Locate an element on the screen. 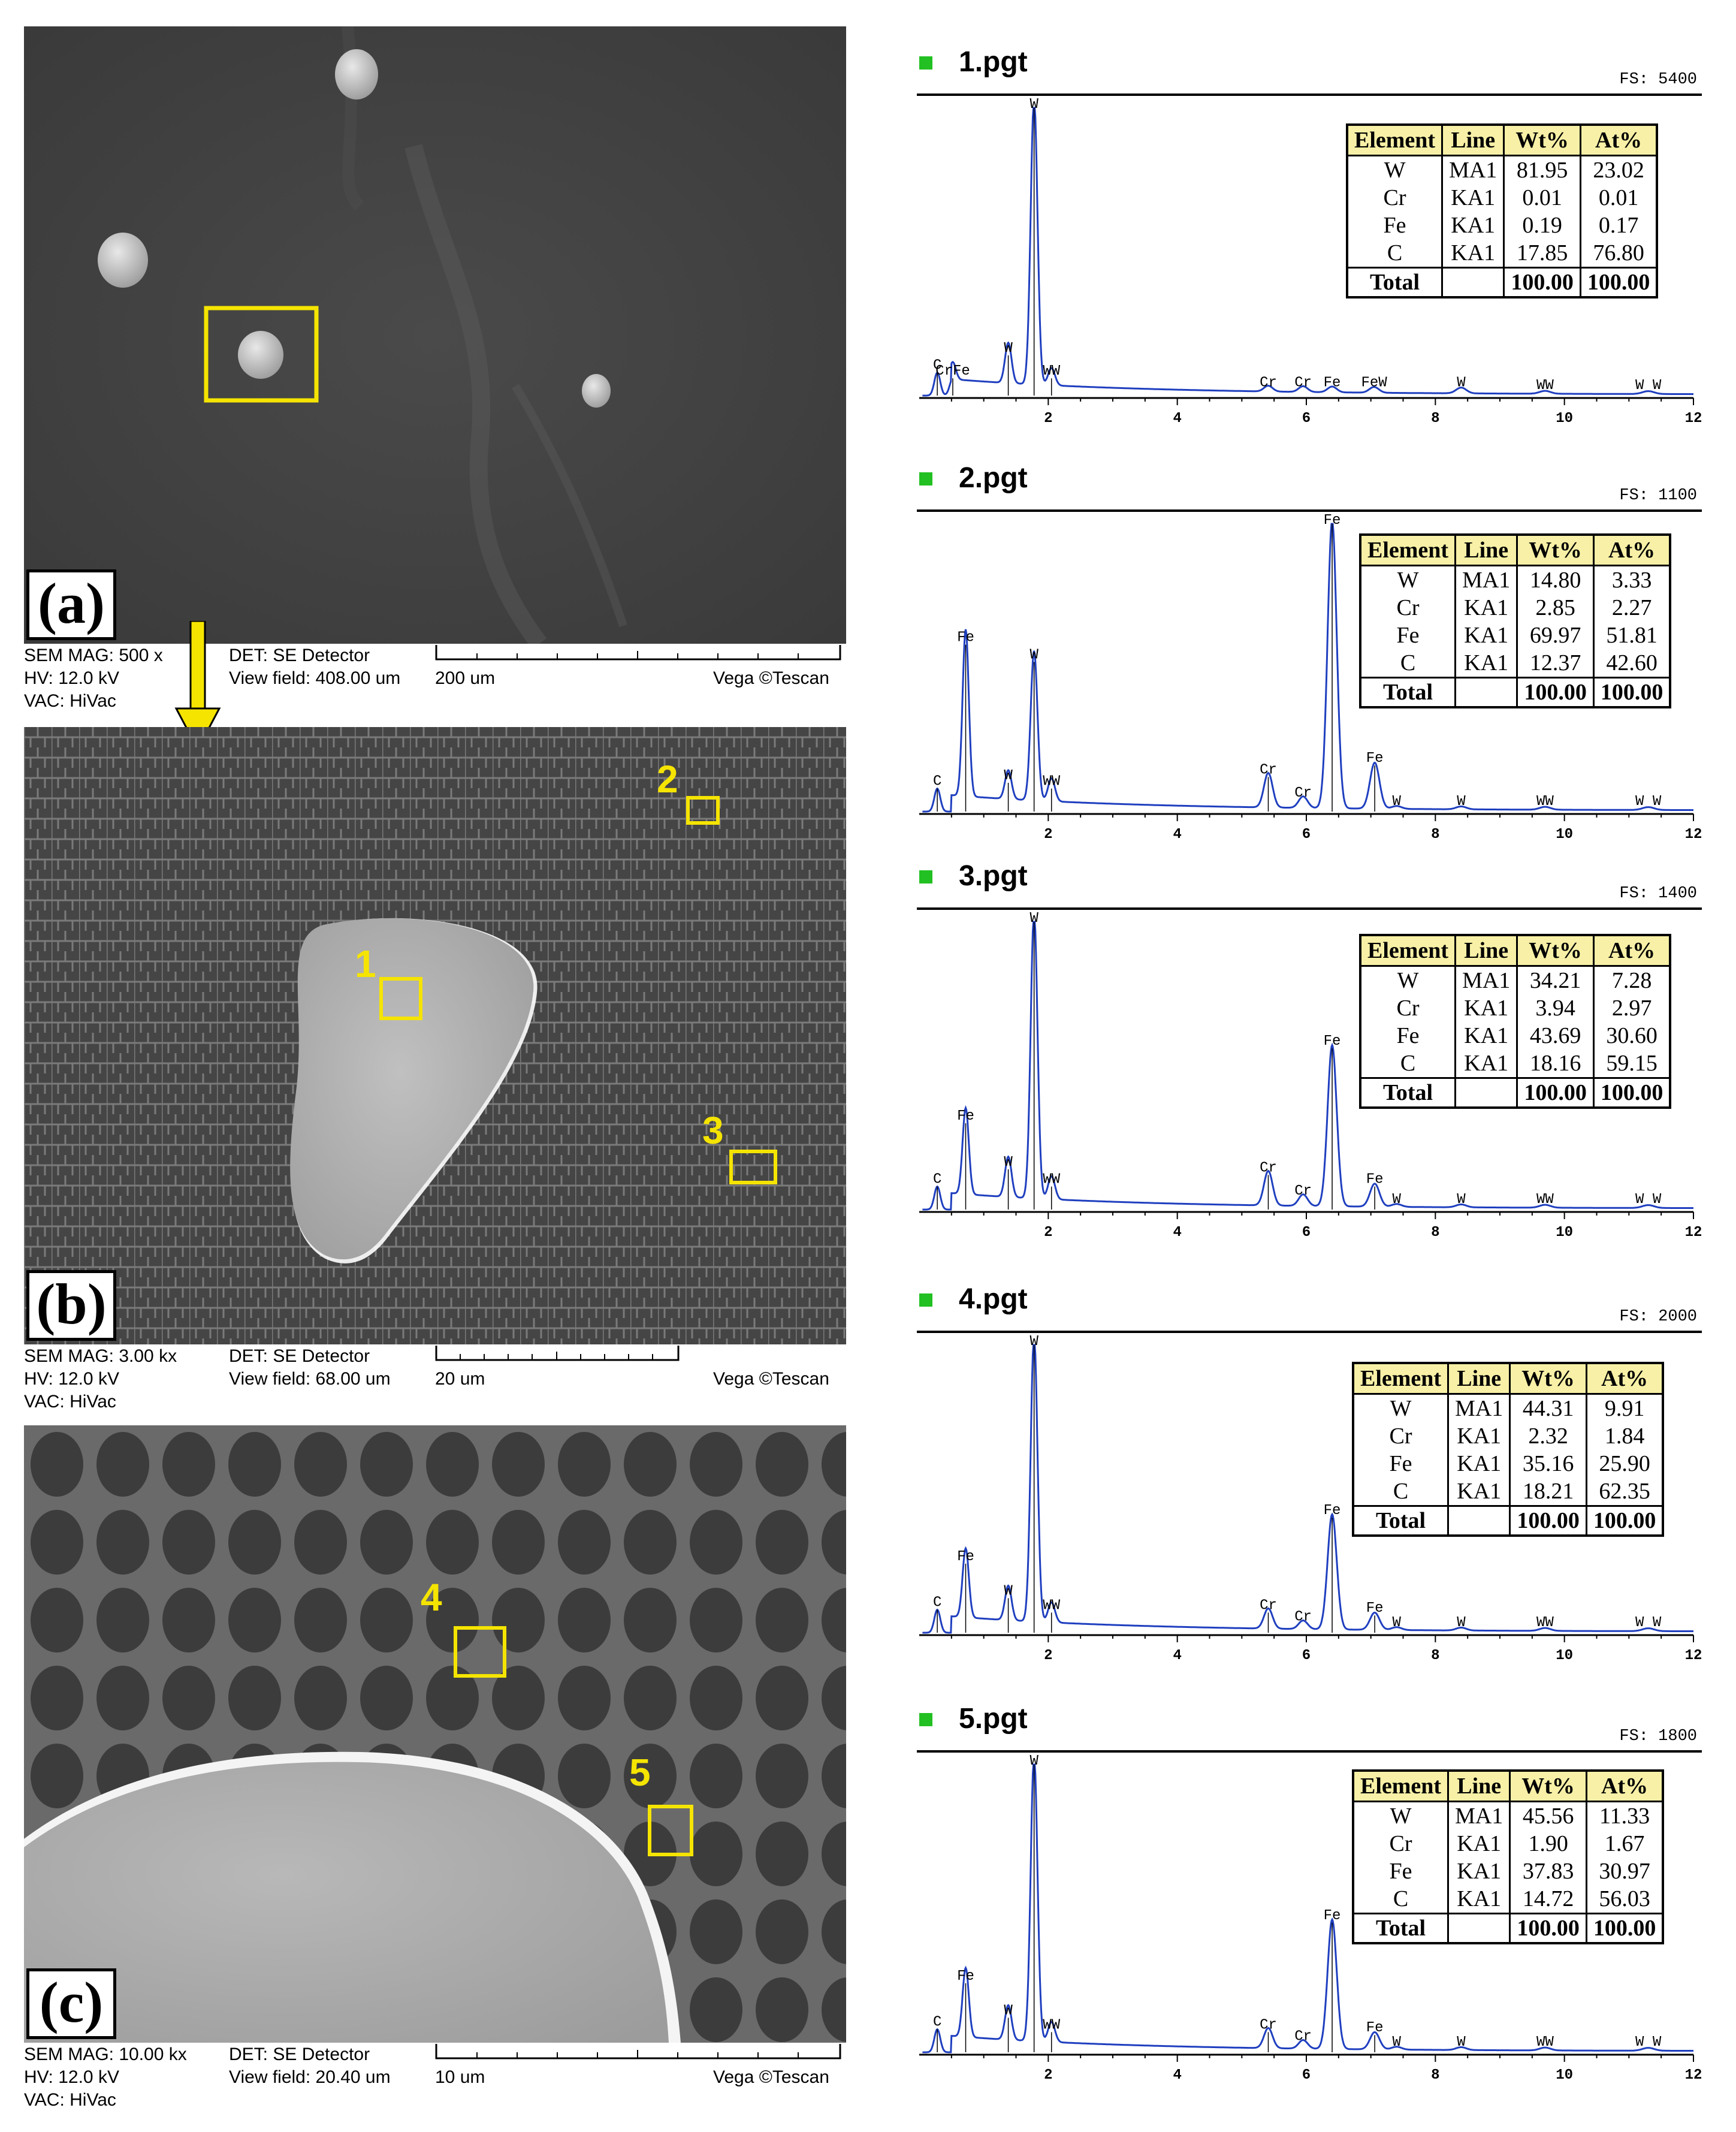 This screenshot has width=1736, height=2132. particle-a3 is located at coordinates (260, 355).